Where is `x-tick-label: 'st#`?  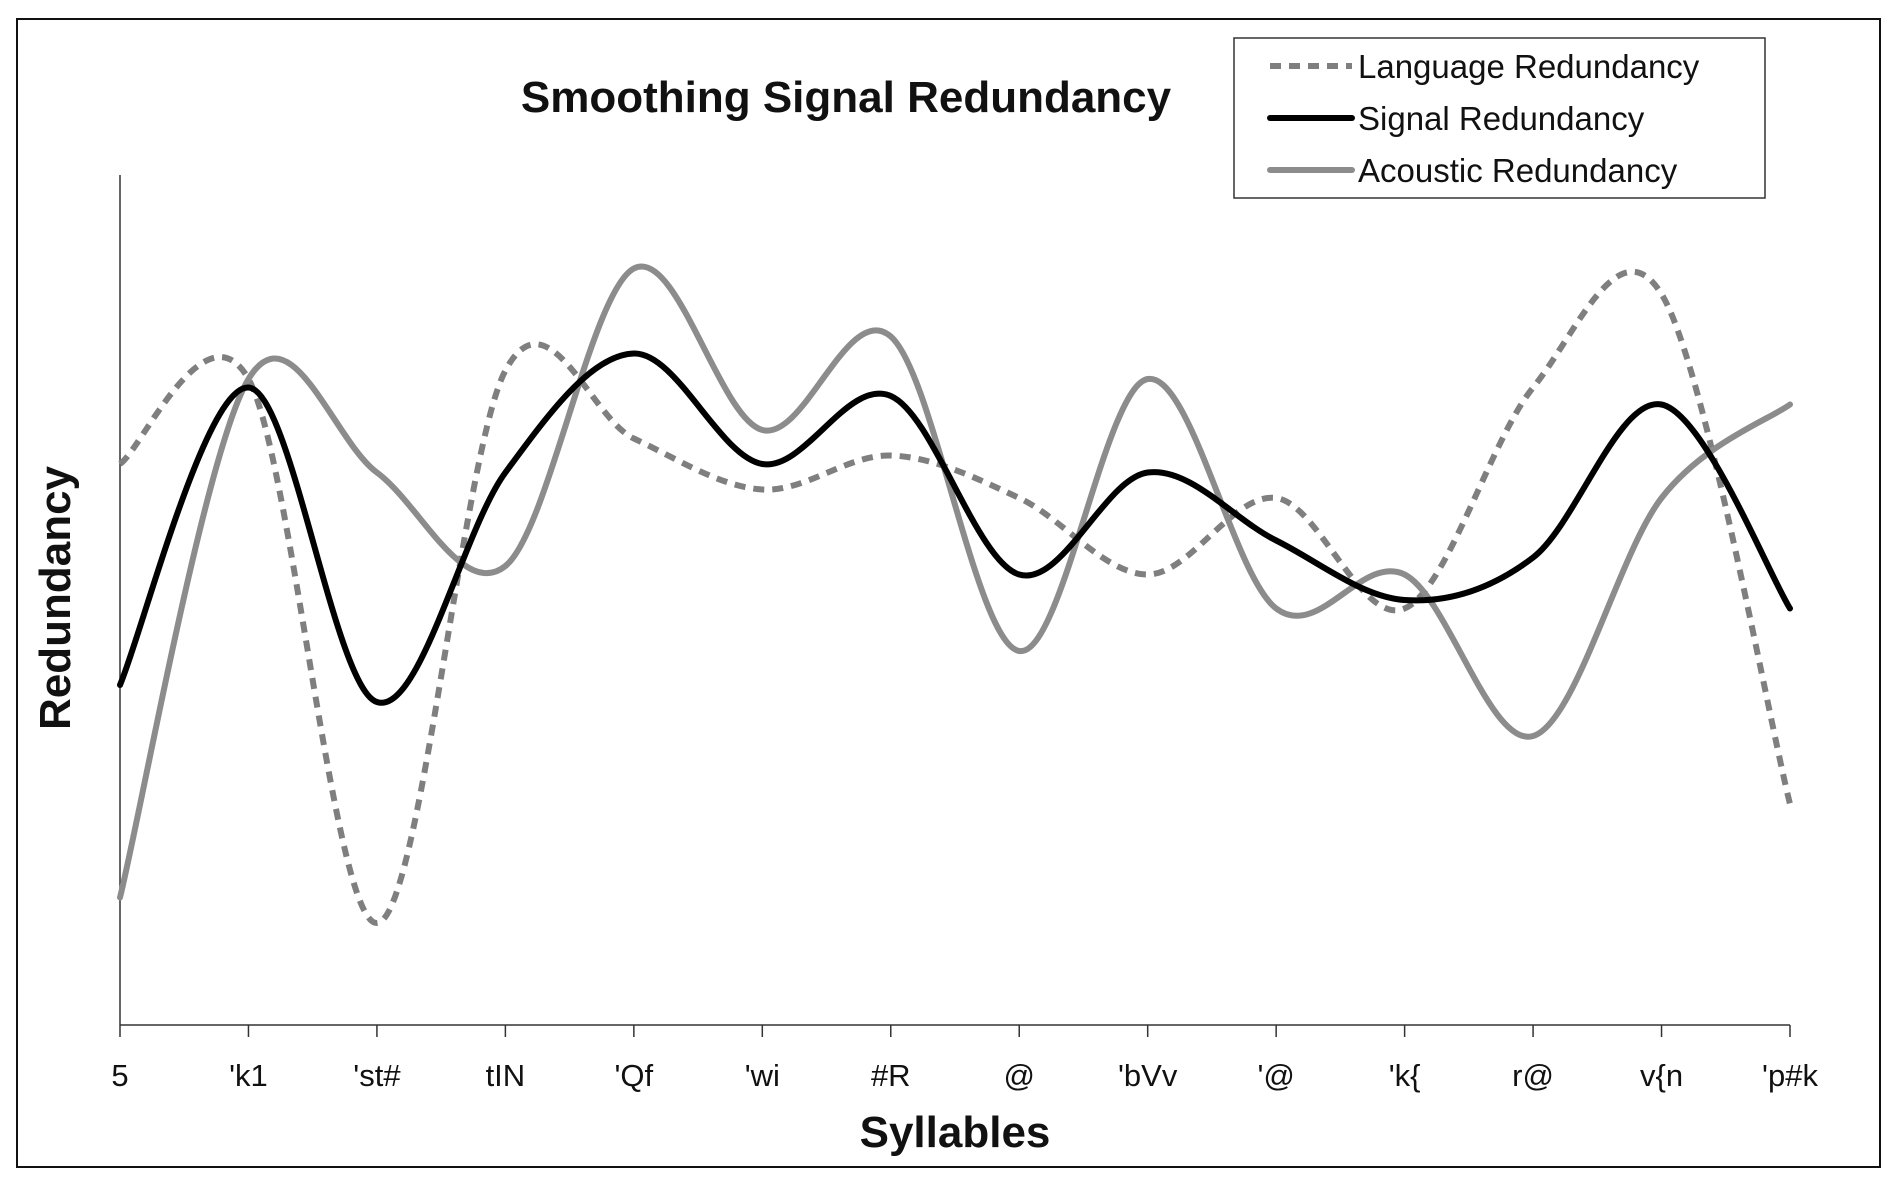 x-tick-label: 'st# is located at coordinates (377, 1075).